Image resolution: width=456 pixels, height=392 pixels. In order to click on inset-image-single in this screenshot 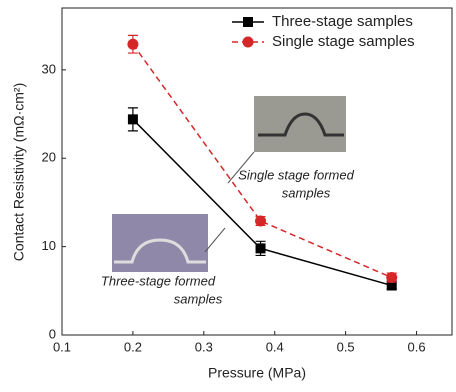, I will do `click(300, 124)`.